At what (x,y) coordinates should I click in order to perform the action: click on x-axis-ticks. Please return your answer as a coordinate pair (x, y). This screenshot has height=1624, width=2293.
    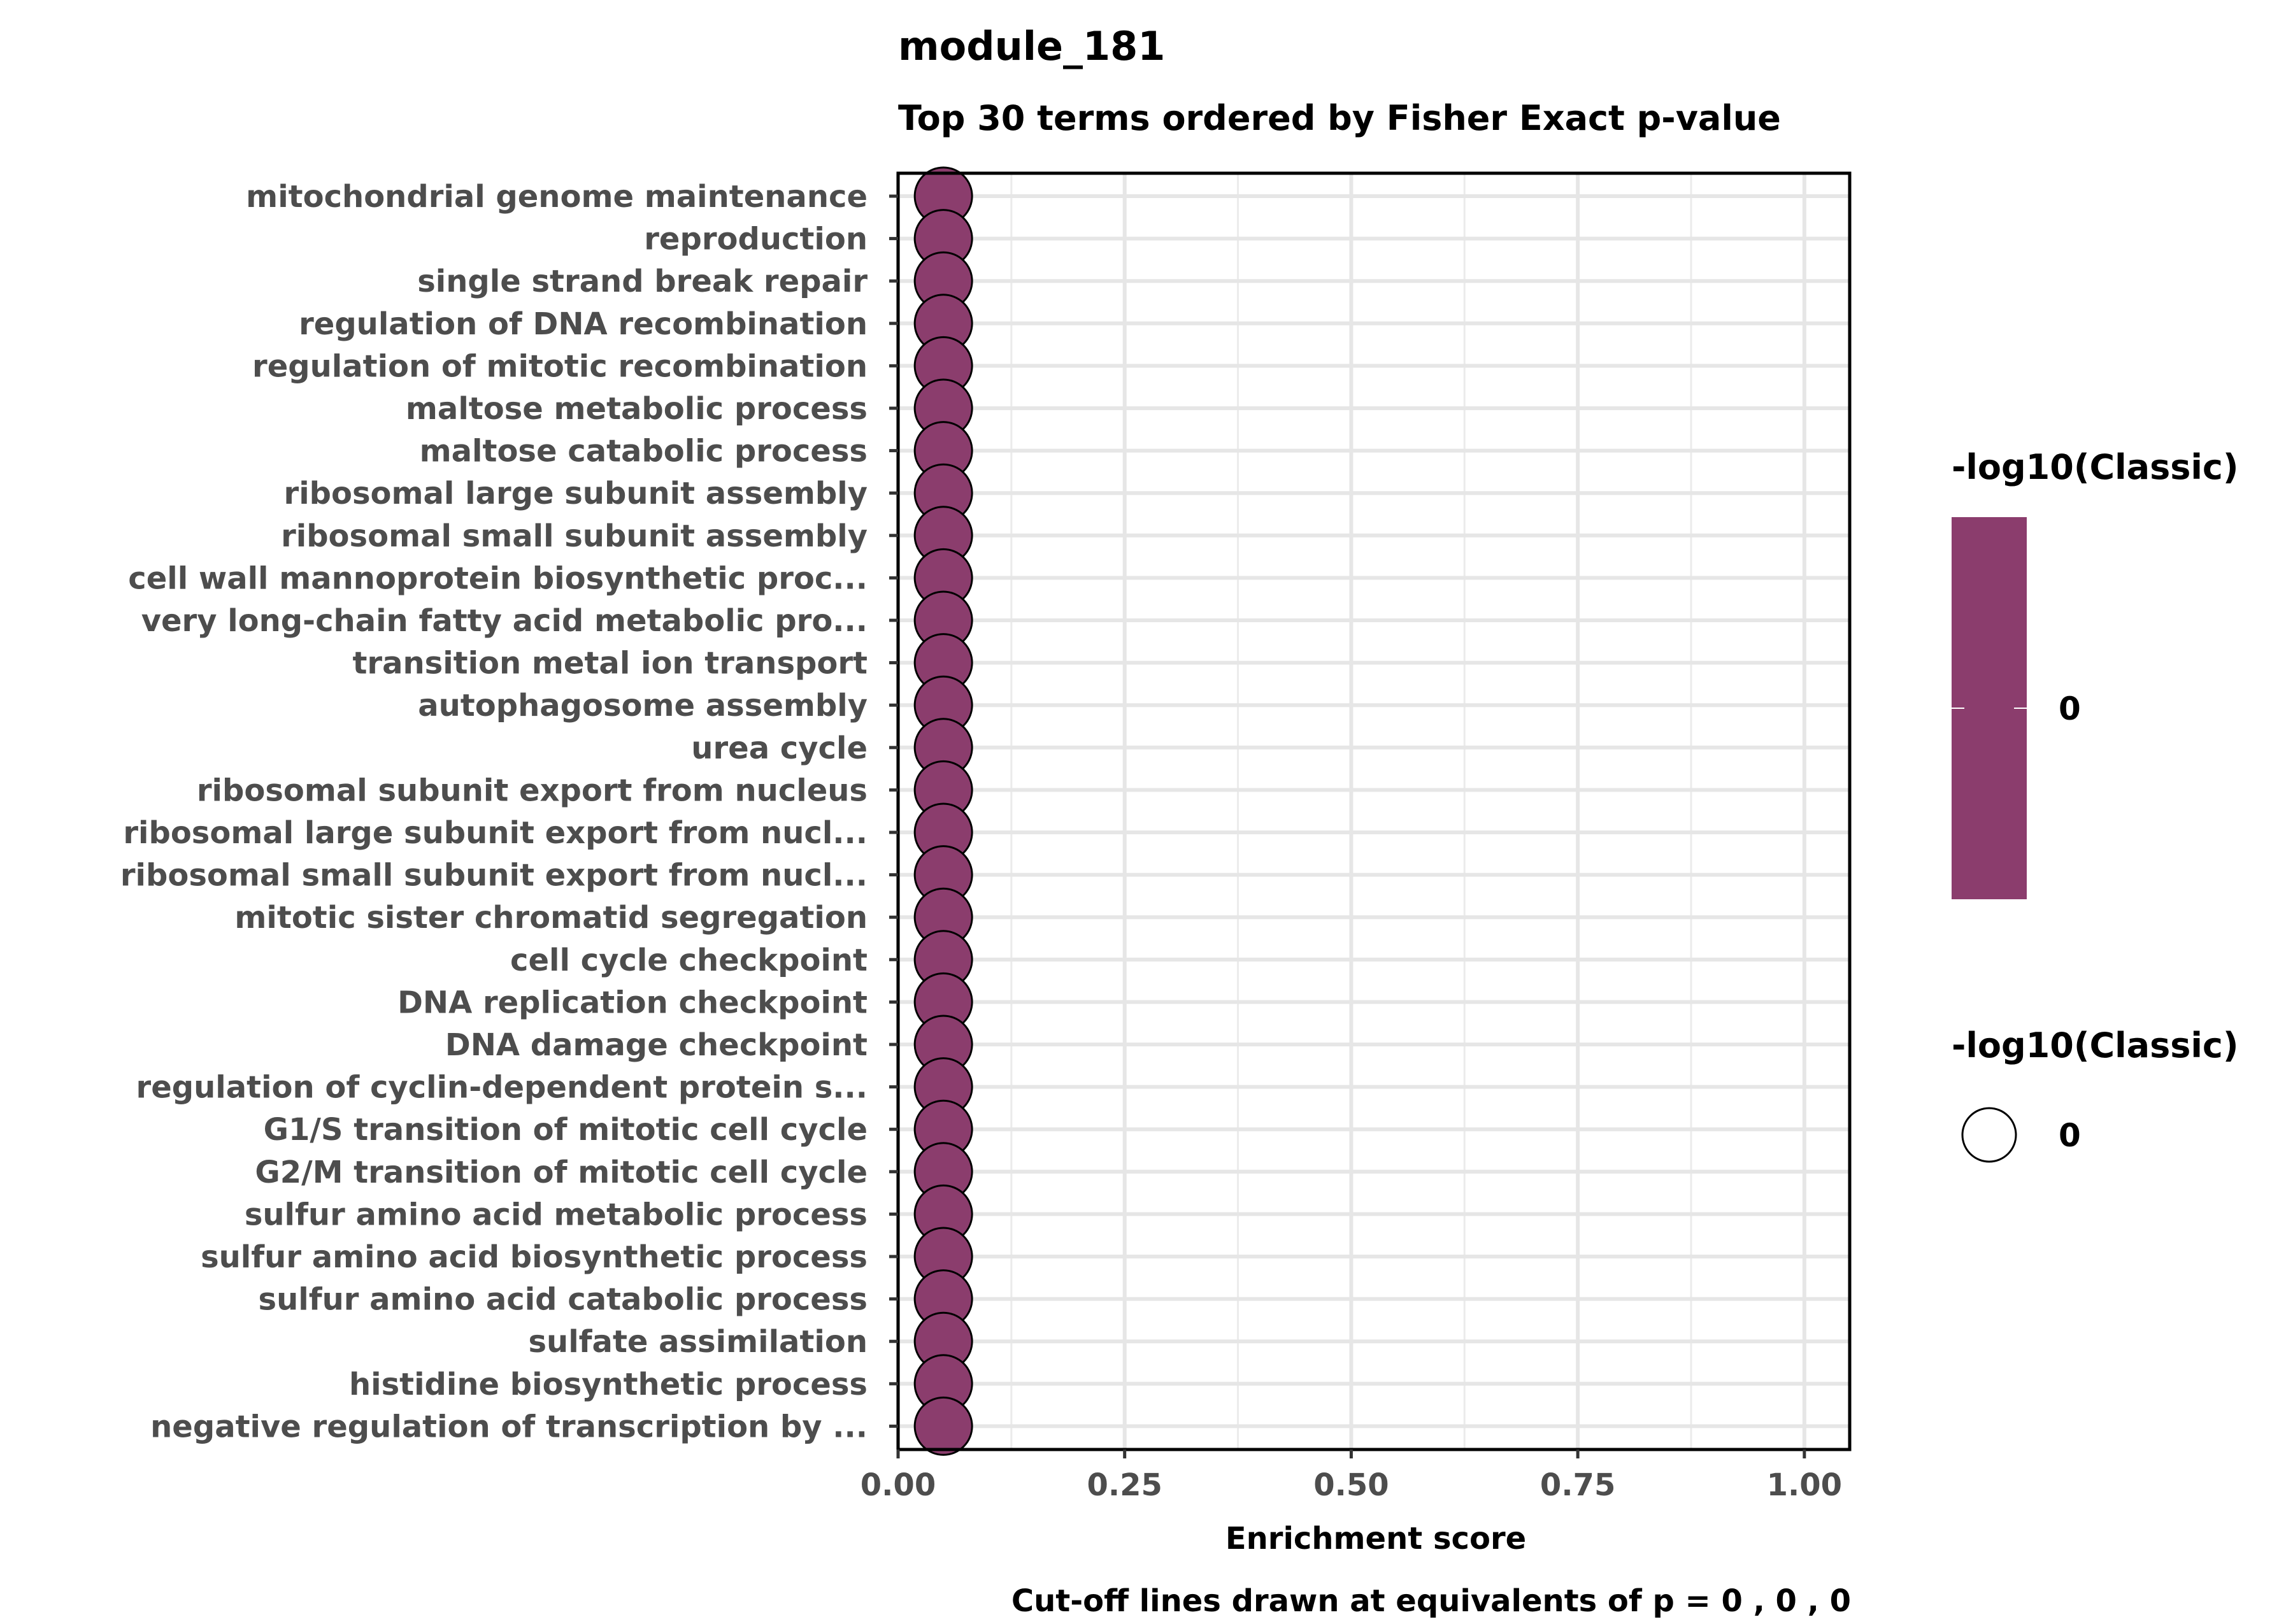
    Looking at the image, I should click on (1351, 1453).